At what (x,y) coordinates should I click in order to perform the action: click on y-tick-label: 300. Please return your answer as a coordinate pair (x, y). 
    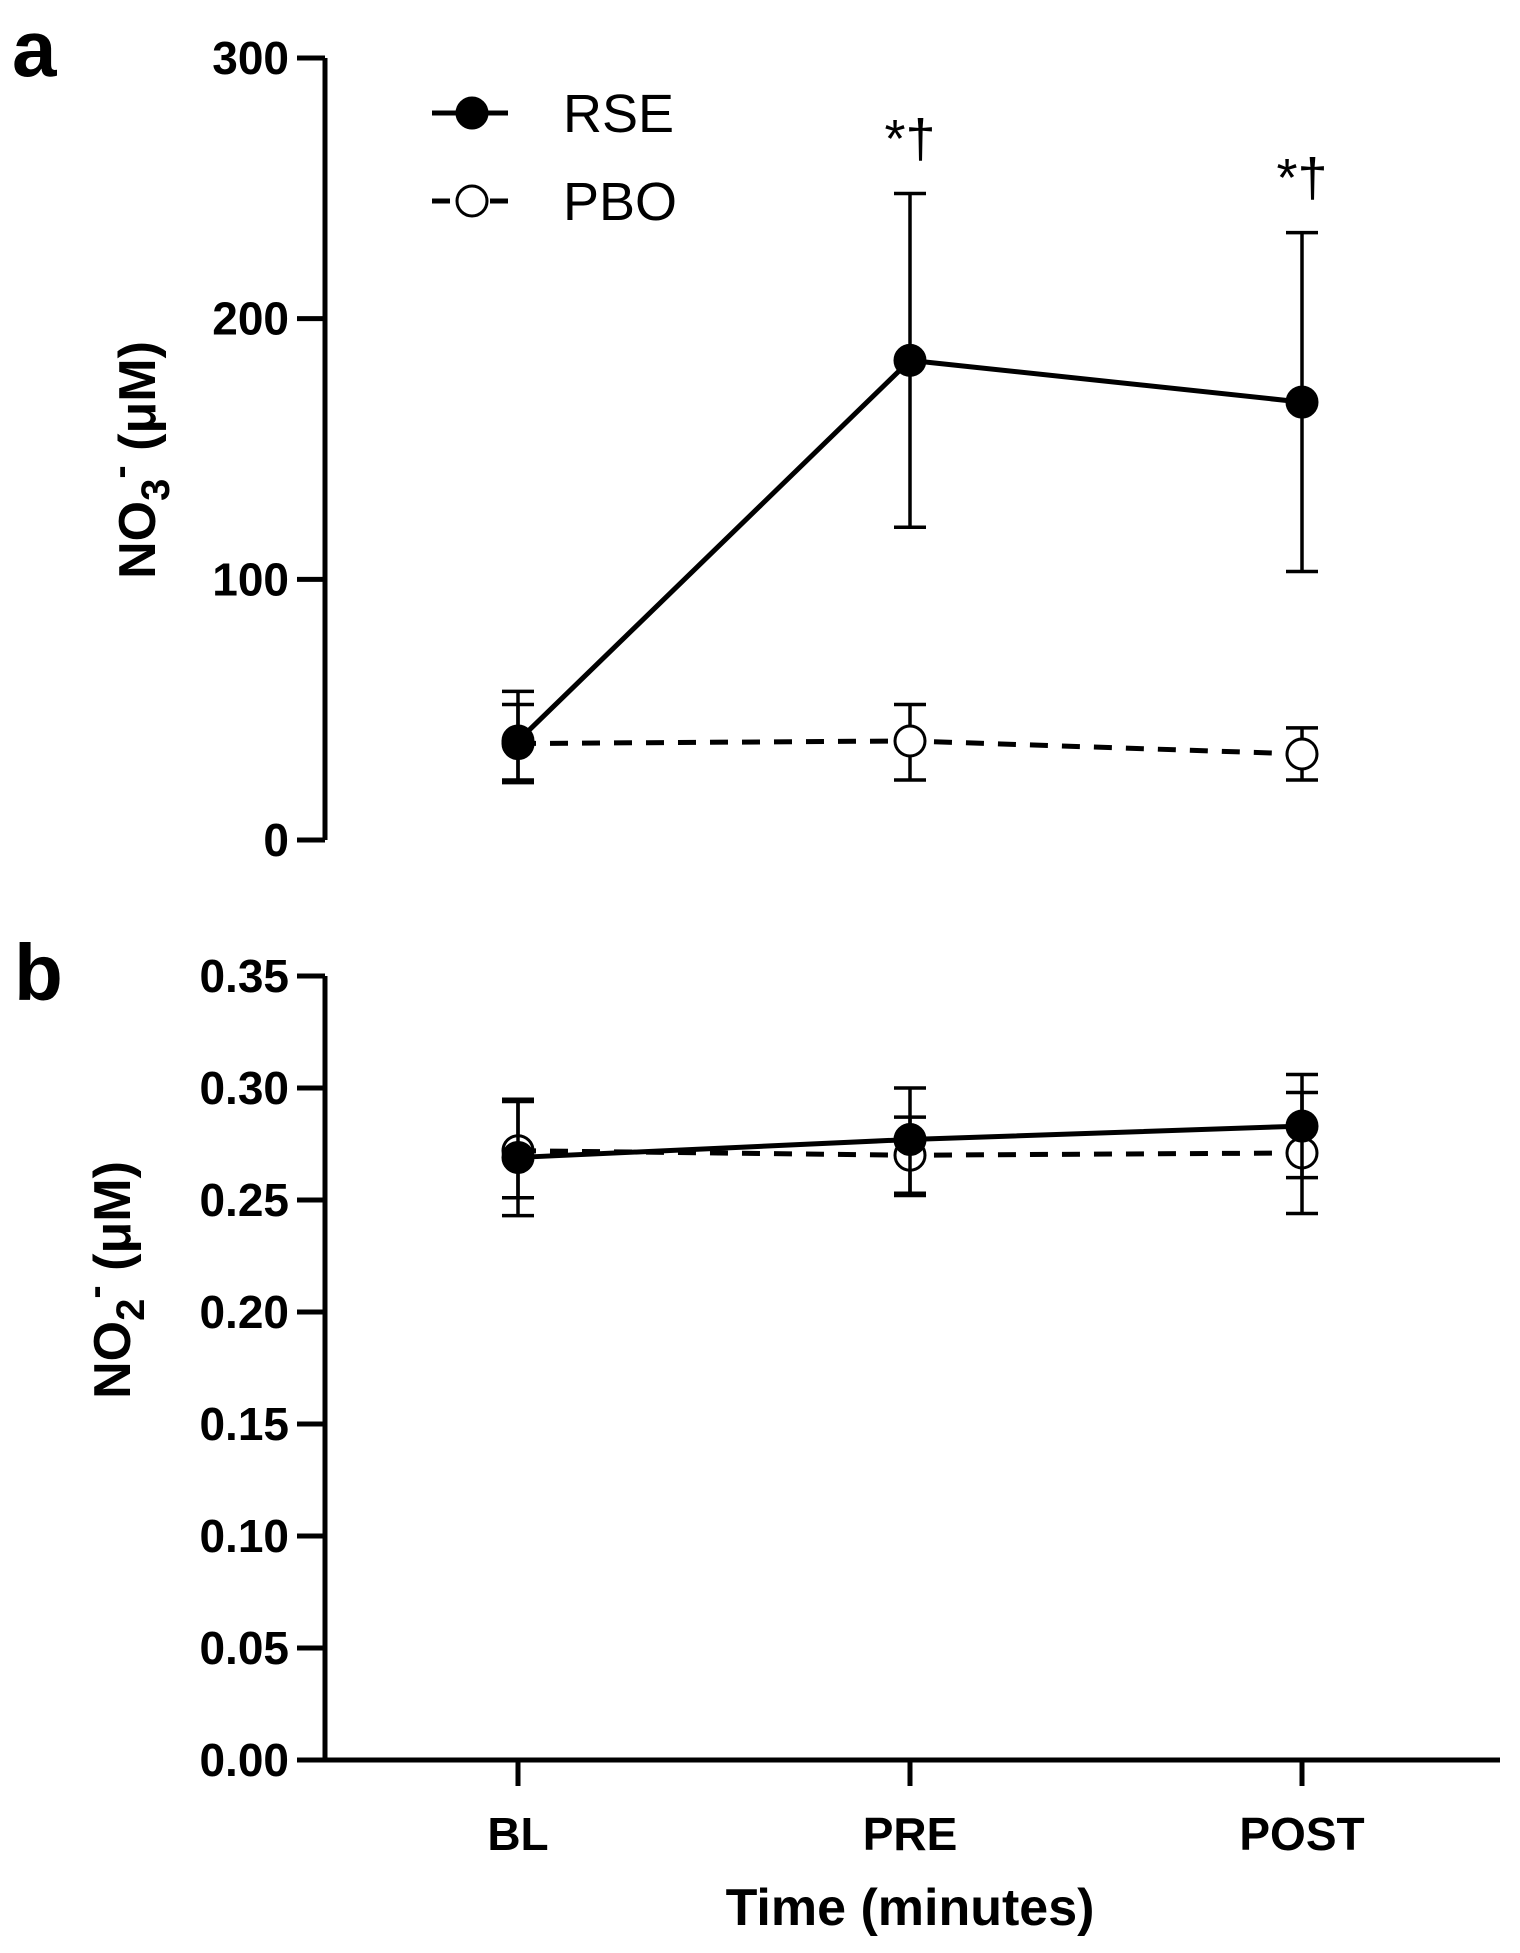
    Looking at the image, I should click on (250, 58).